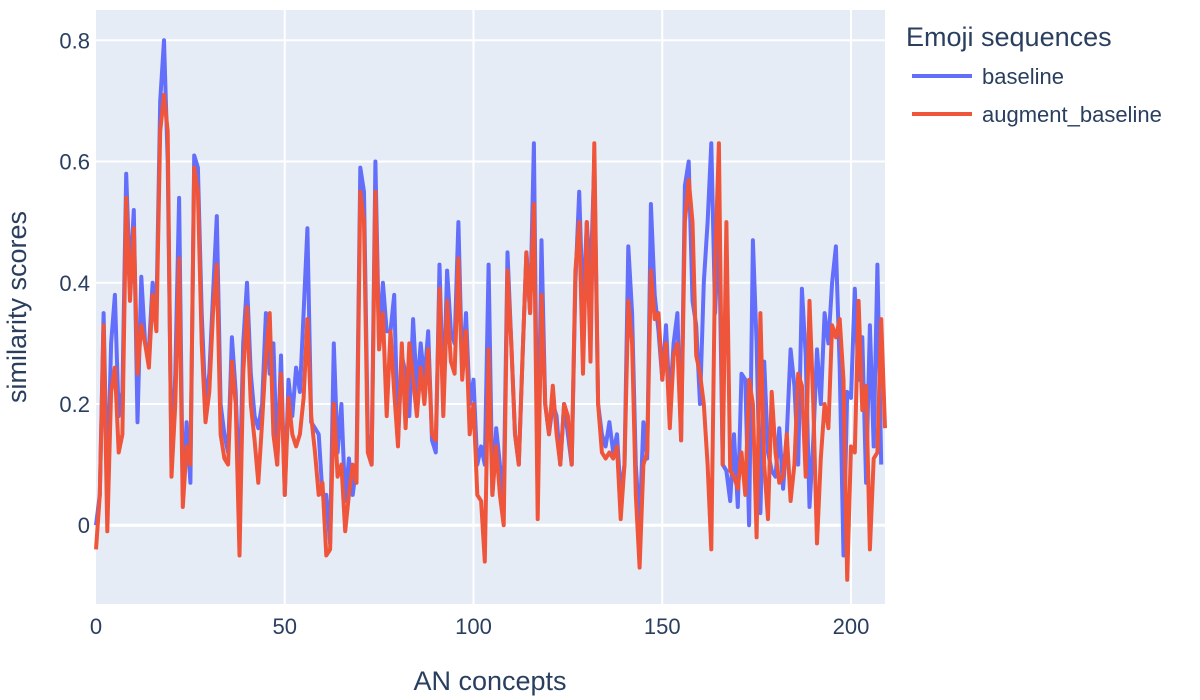 The width and height of the screenshot is (1200, 700). What do you see at coordinates (285, 626) in the screenshot?
I see `x-tick-label: 50` at bounding box center [285, 626].